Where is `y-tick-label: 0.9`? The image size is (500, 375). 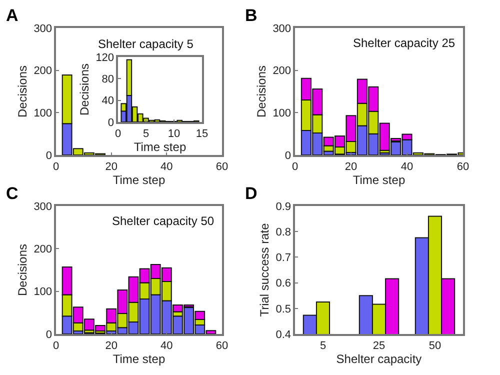 y-tick-label: 0.9 is located at coordinates (284, 206).